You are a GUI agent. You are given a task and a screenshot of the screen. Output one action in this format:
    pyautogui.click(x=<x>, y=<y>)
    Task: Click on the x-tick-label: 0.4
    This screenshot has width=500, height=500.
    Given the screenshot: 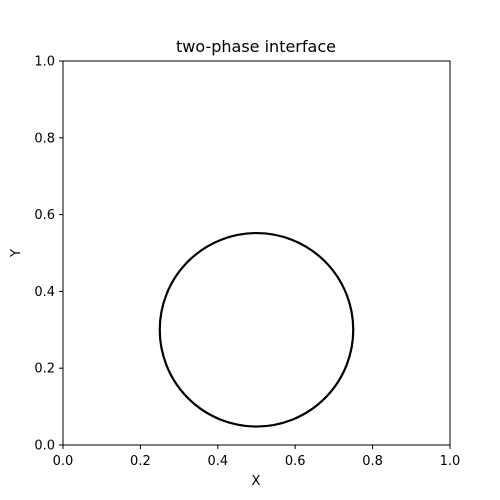 What is the action you would take?
    pyautogui.click(x=217, y=461)
    